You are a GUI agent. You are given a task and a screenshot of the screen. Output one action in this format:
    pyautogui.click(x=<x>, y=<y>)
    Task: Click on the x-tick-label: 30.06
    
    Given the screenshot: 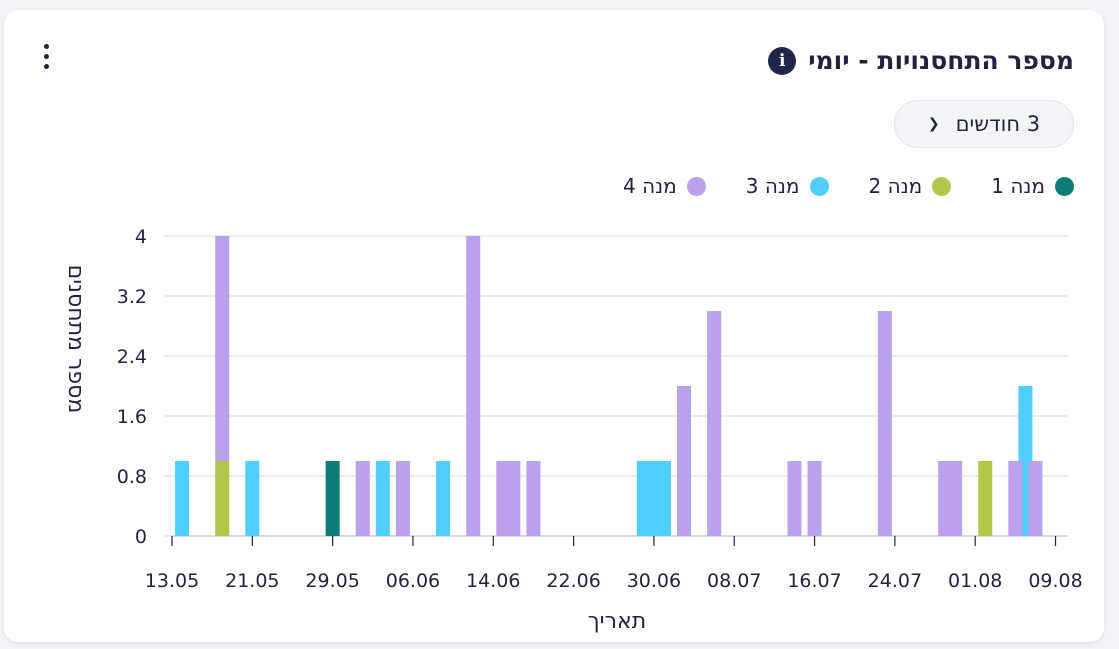 What is the action you would take?
    pyautogui.click(x=654, y=581)
    